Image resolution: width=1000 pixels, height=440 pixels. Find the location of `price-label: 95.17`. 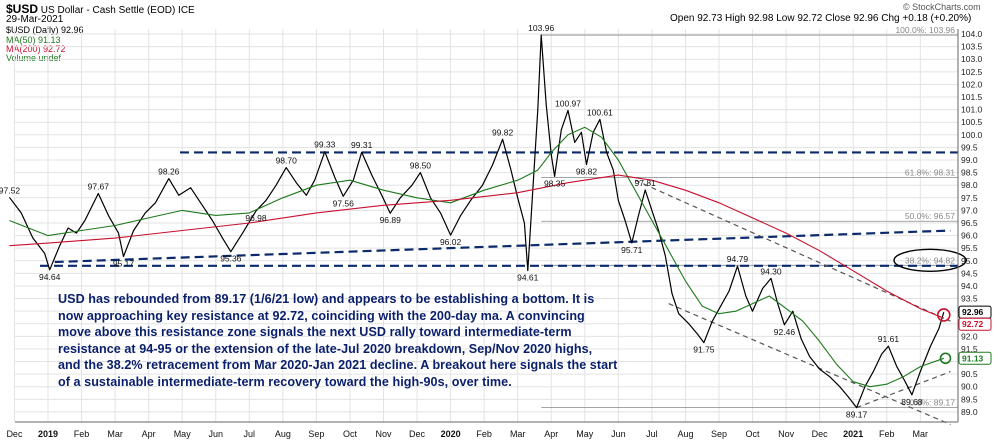

price-label: 95.17 is located at coordinates (124, 263).